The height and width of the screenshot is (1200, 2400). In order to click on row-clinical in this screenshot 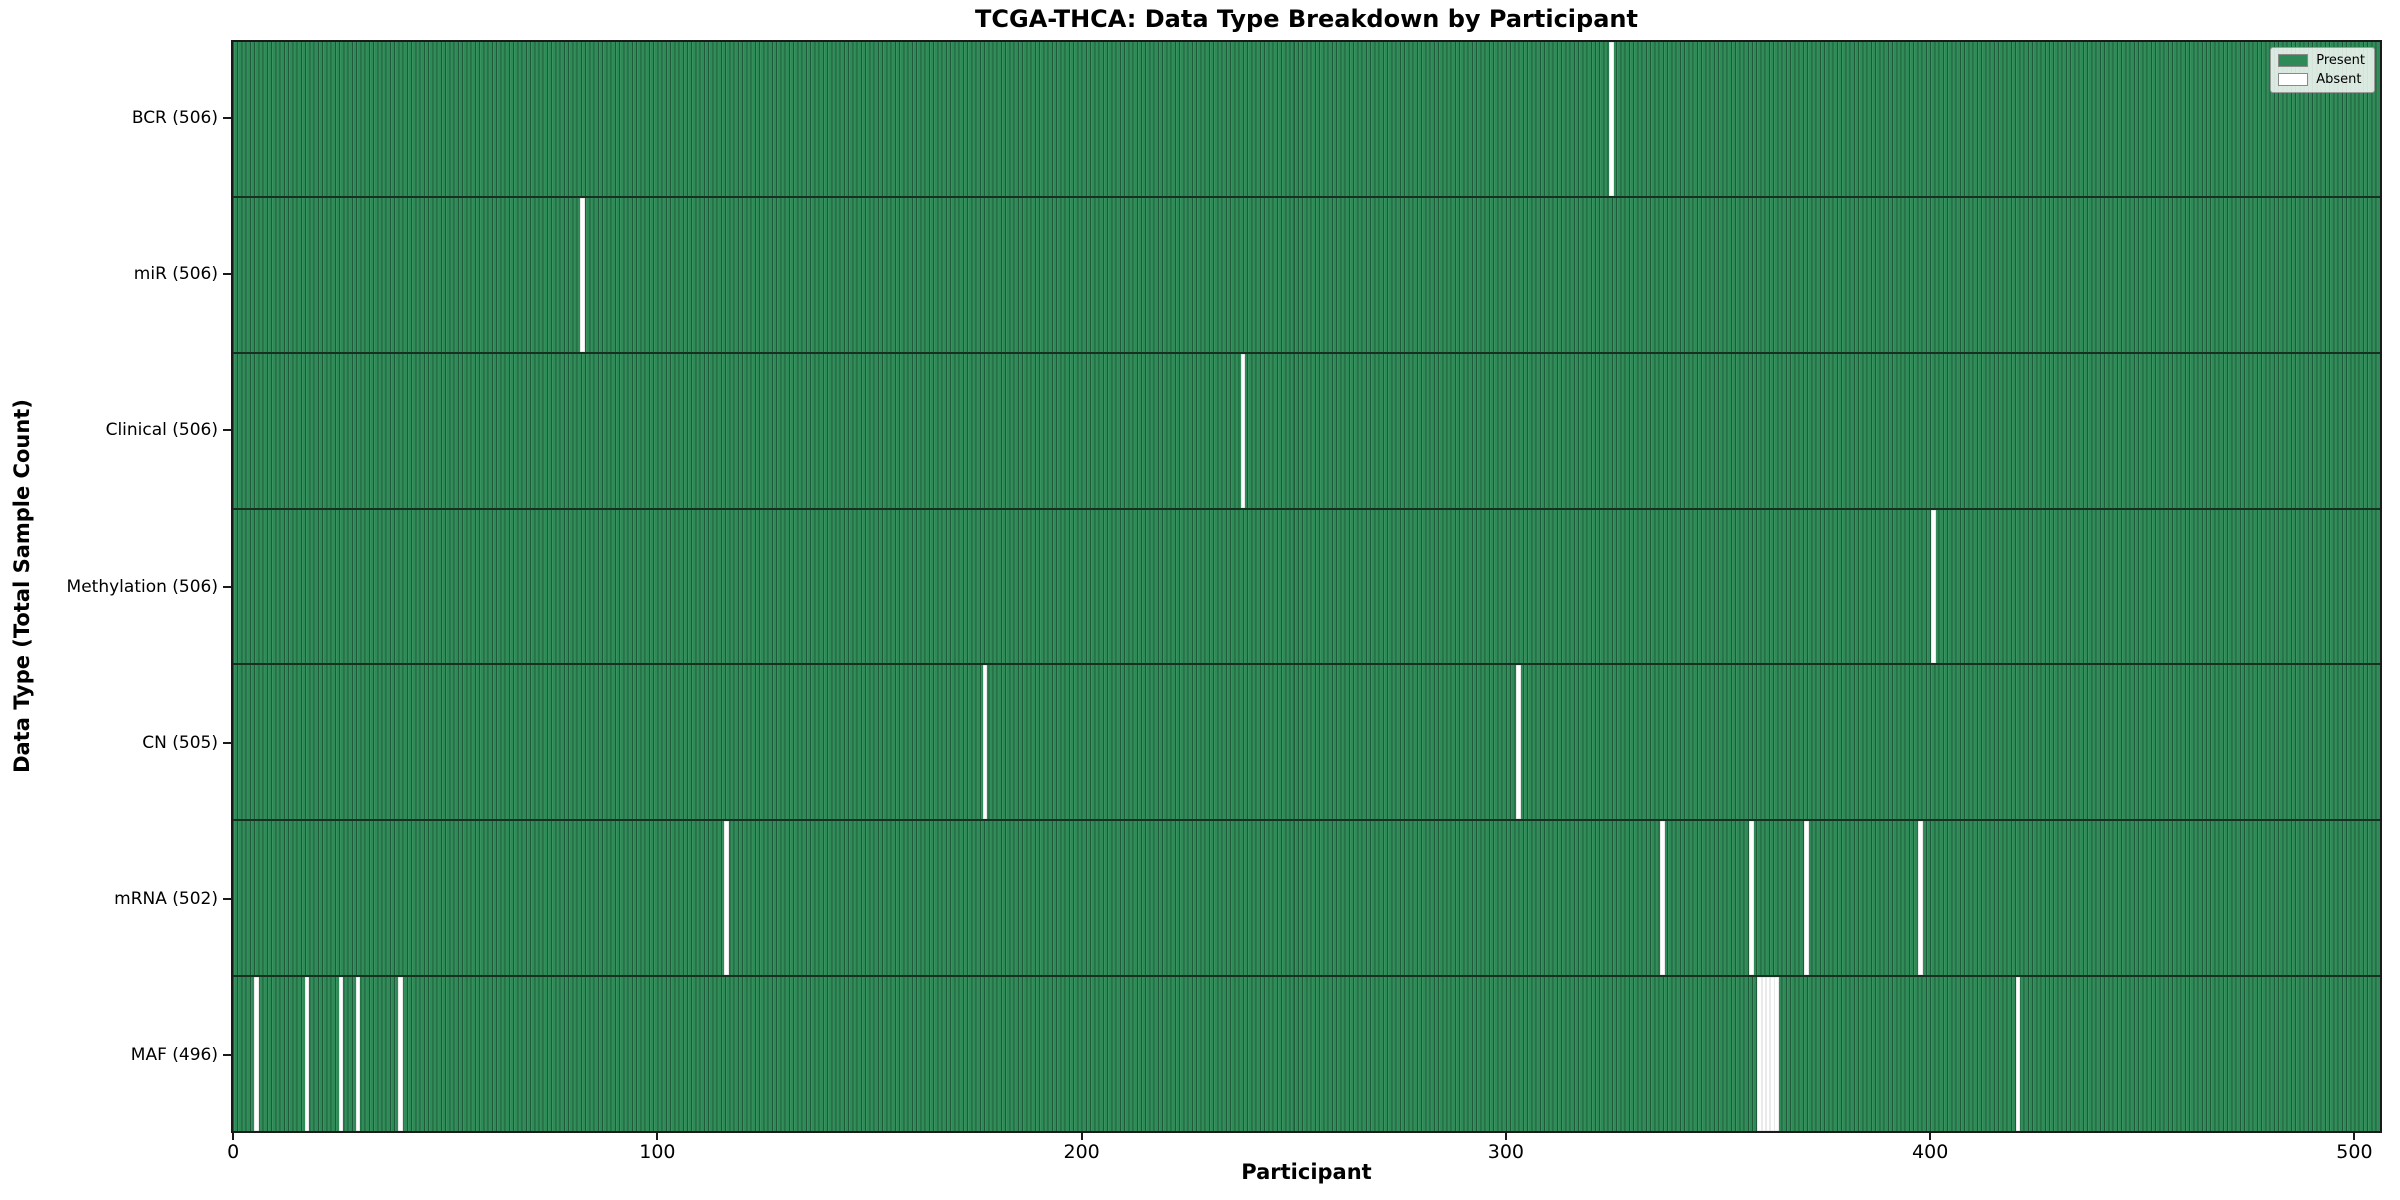, I will do `click(1306, 429)`.